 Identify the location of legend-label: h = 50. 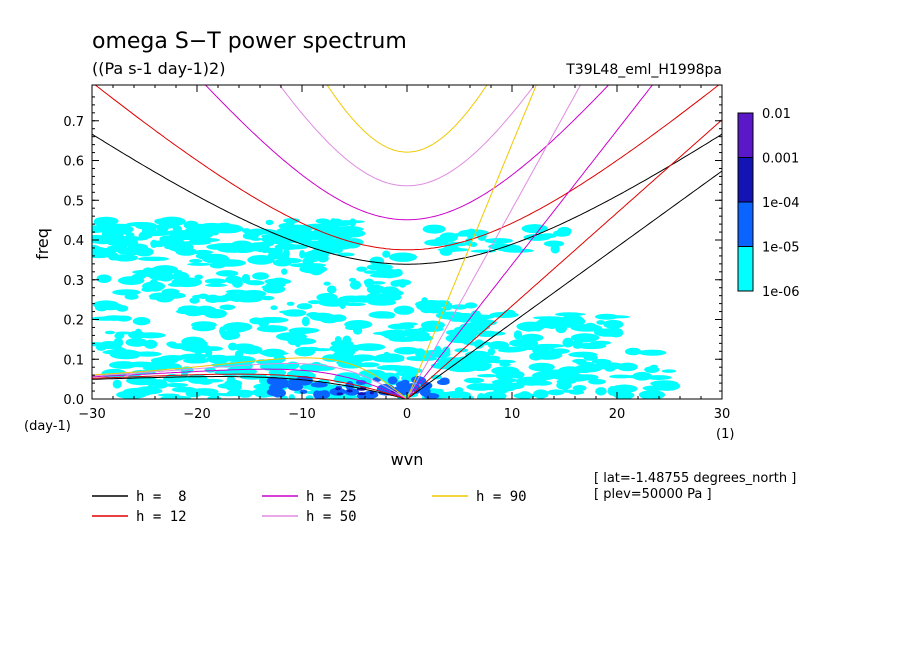
(331, 517).